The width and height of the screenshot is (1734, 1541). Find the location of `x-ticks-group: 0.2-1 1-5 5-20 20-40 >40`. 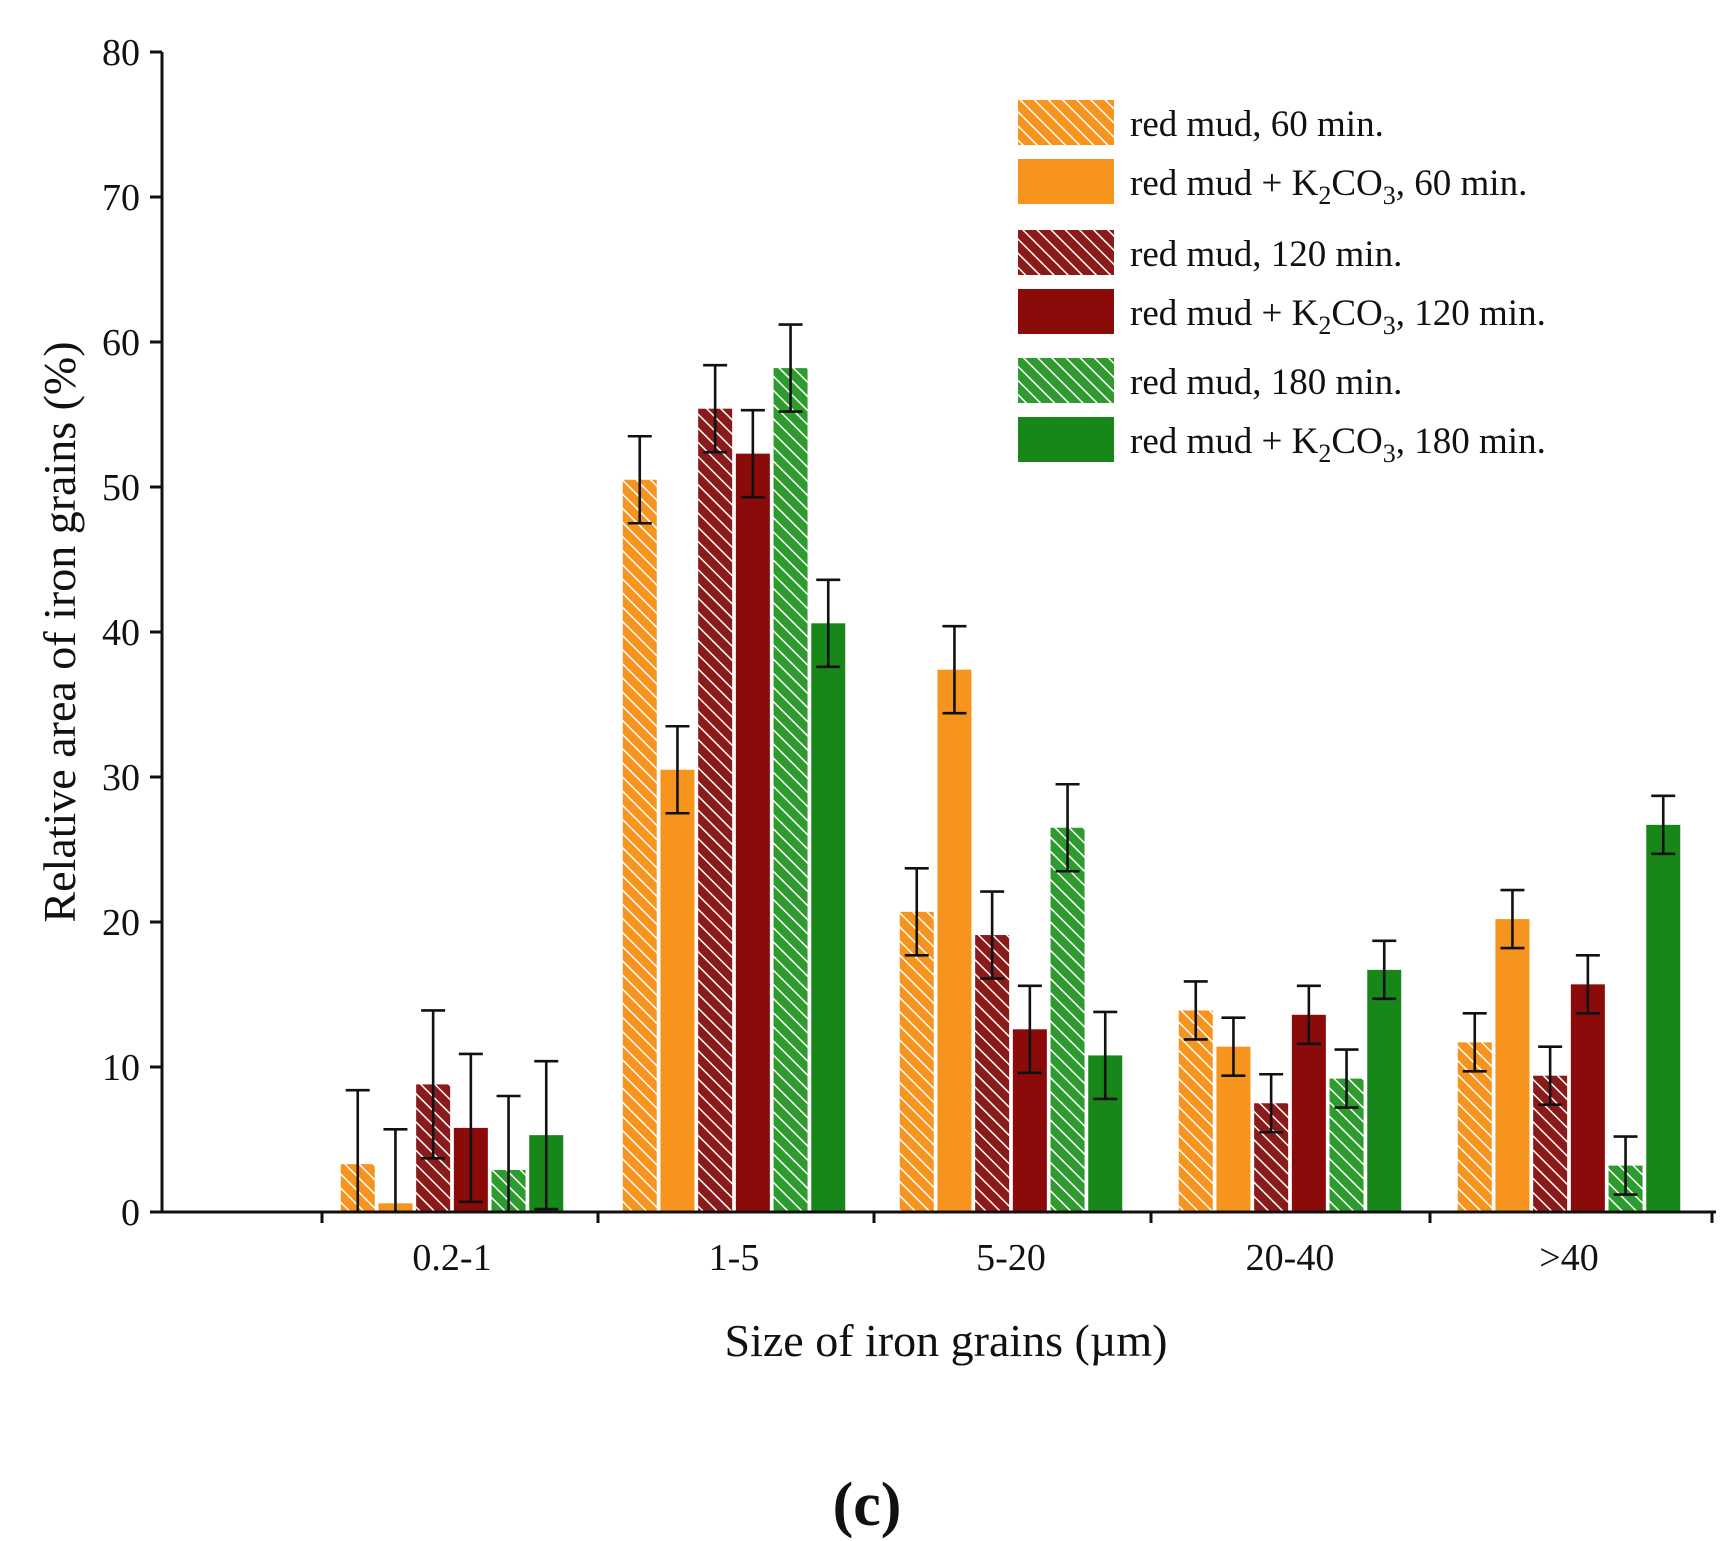

x-ticks-group: 0.2-1 1-5 5-20 20-40 >40 is located at coordinates (1017, 1245).